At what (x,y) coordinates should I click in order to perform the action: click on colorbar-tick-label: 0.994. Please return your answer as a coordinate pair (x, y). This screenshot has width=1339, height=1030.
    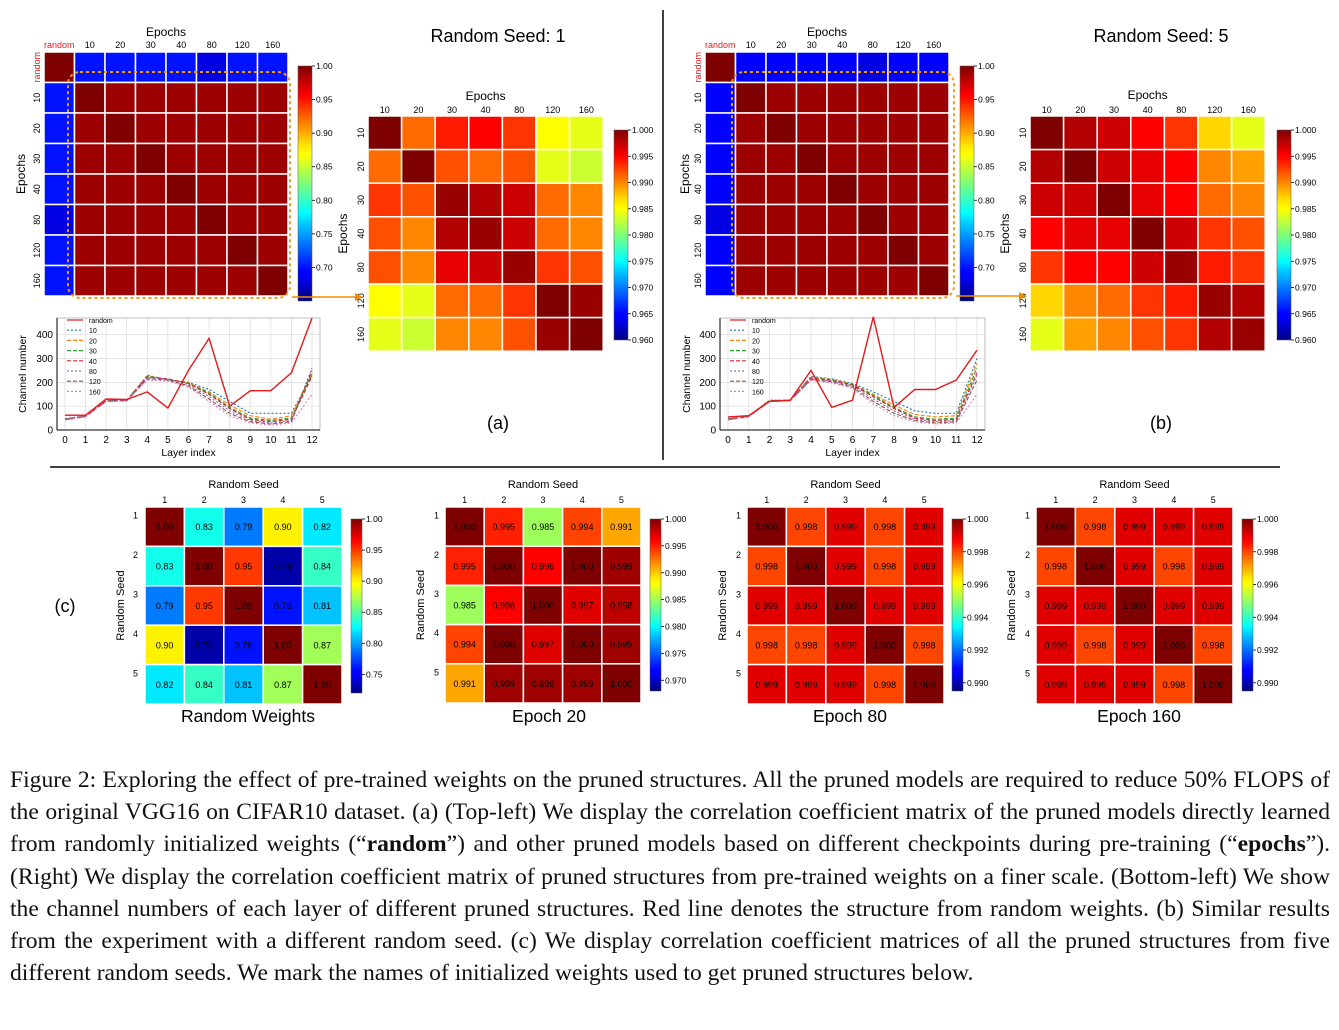
    Looking at the image, I should click on (978, 617).